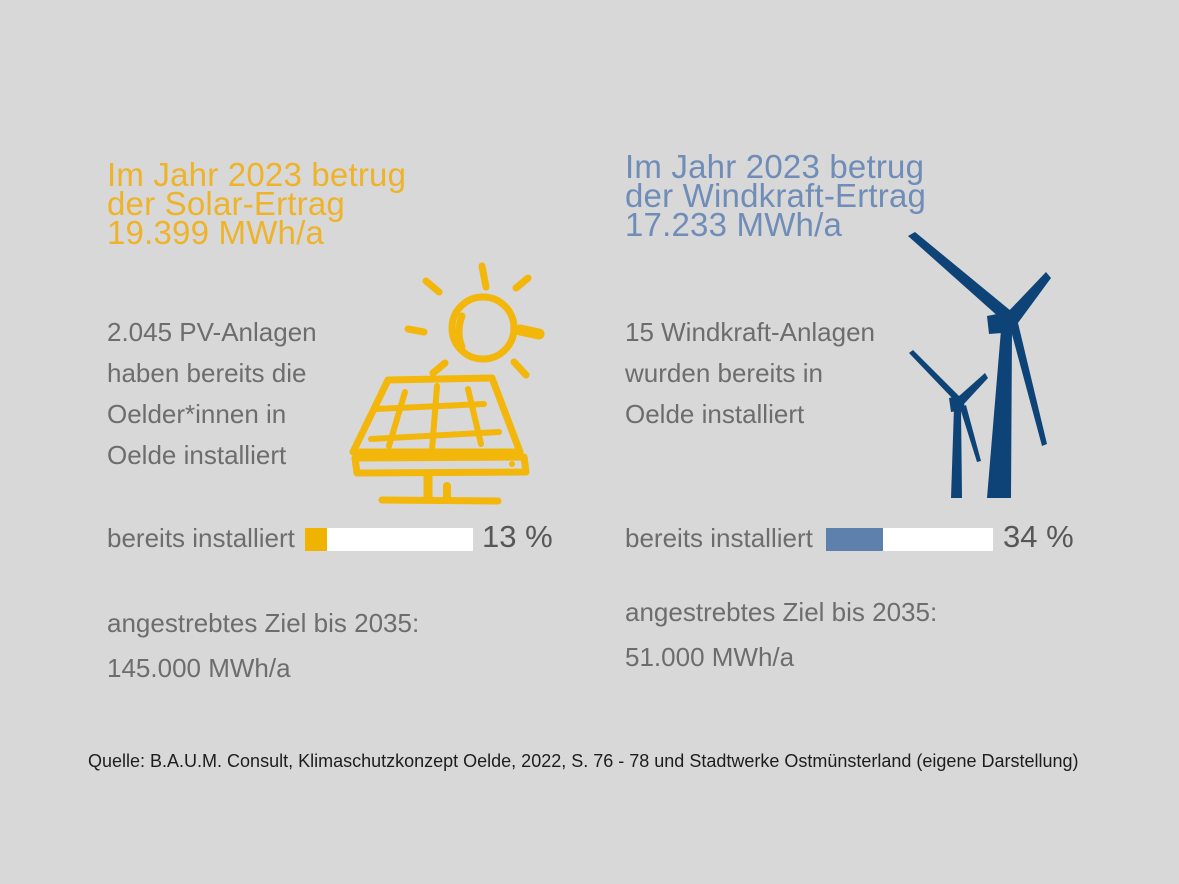  Describe the element at coordinates (316, 539) in the screenshot. I see `solar-progress-fill` at that location.